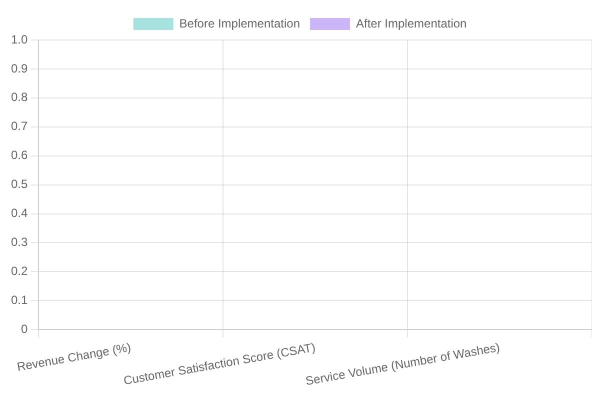 This screenshot has width=600, height=400. Describe the element at coordinates (19, 39) in the screenshot. I see `y-tick-label: 1.0` at that location.